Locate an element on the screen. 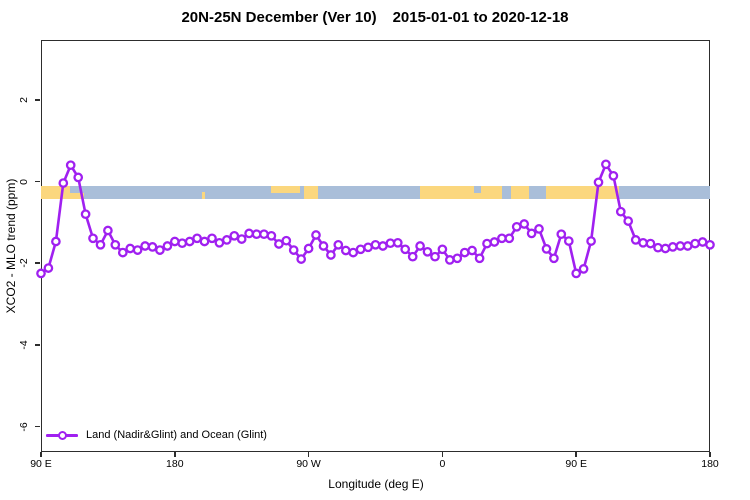  y-tick-label: 0 is located at coordinates (24, 181).